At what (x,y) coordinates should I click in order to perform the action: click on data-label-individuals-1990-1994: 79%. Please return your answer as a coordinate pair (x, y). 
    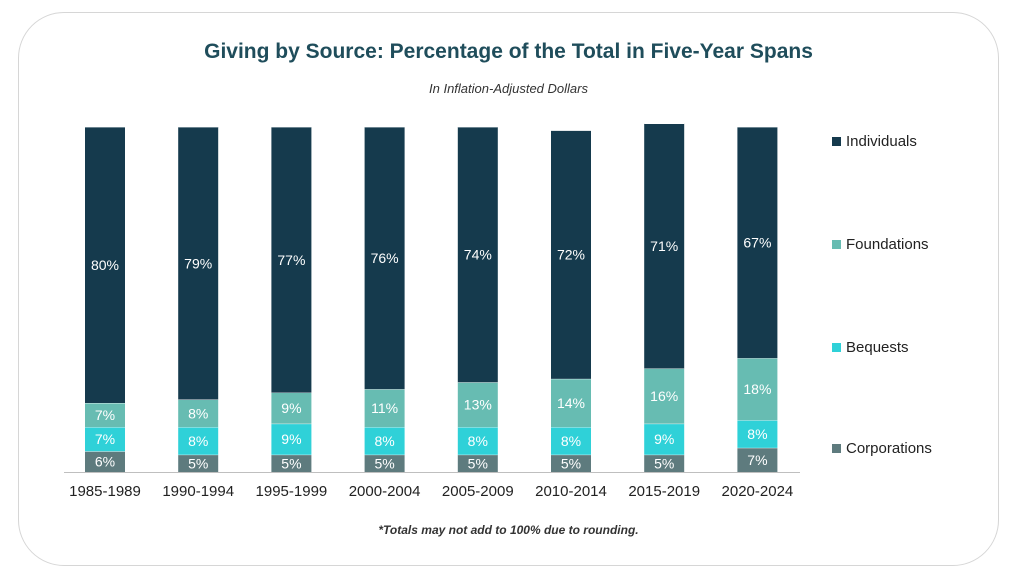
    Looking at the image, I should click on (198, 263).